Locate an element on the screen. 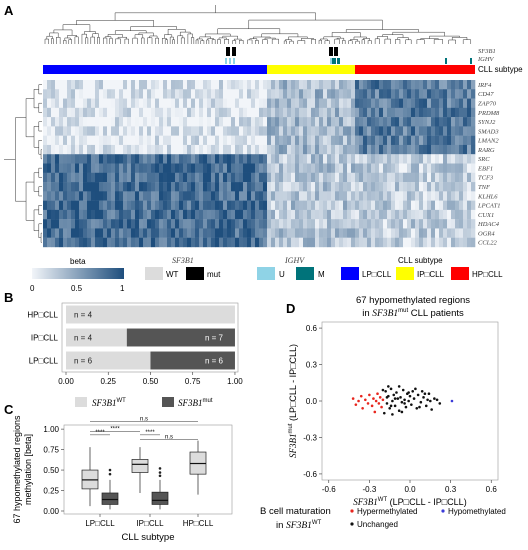  sf3b1-legend-title: SF3B1 is located at coordinates (183, 260).